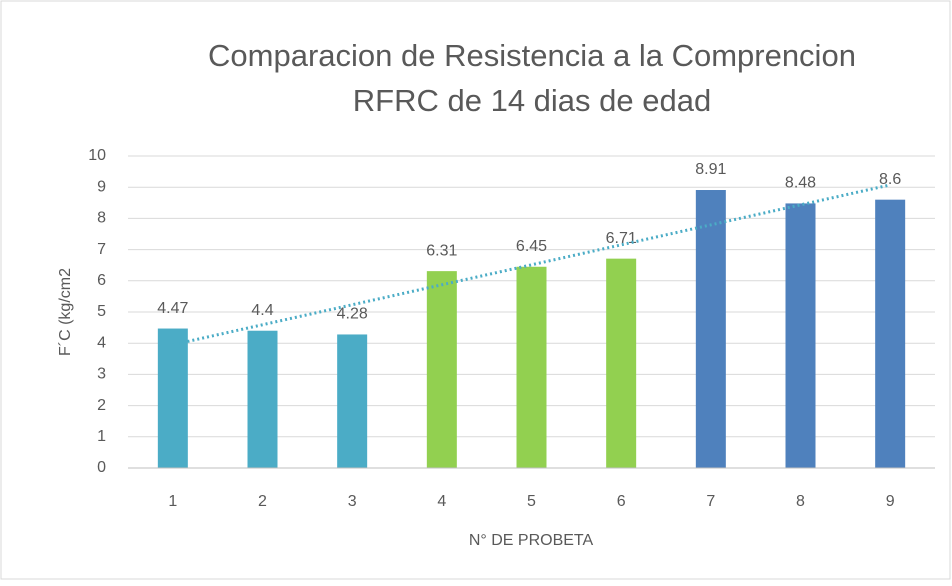  What do you see at coordinates (101, 374) in the screenshot?
I see `y-tick-label: 3` at bounding box center [101, 374].